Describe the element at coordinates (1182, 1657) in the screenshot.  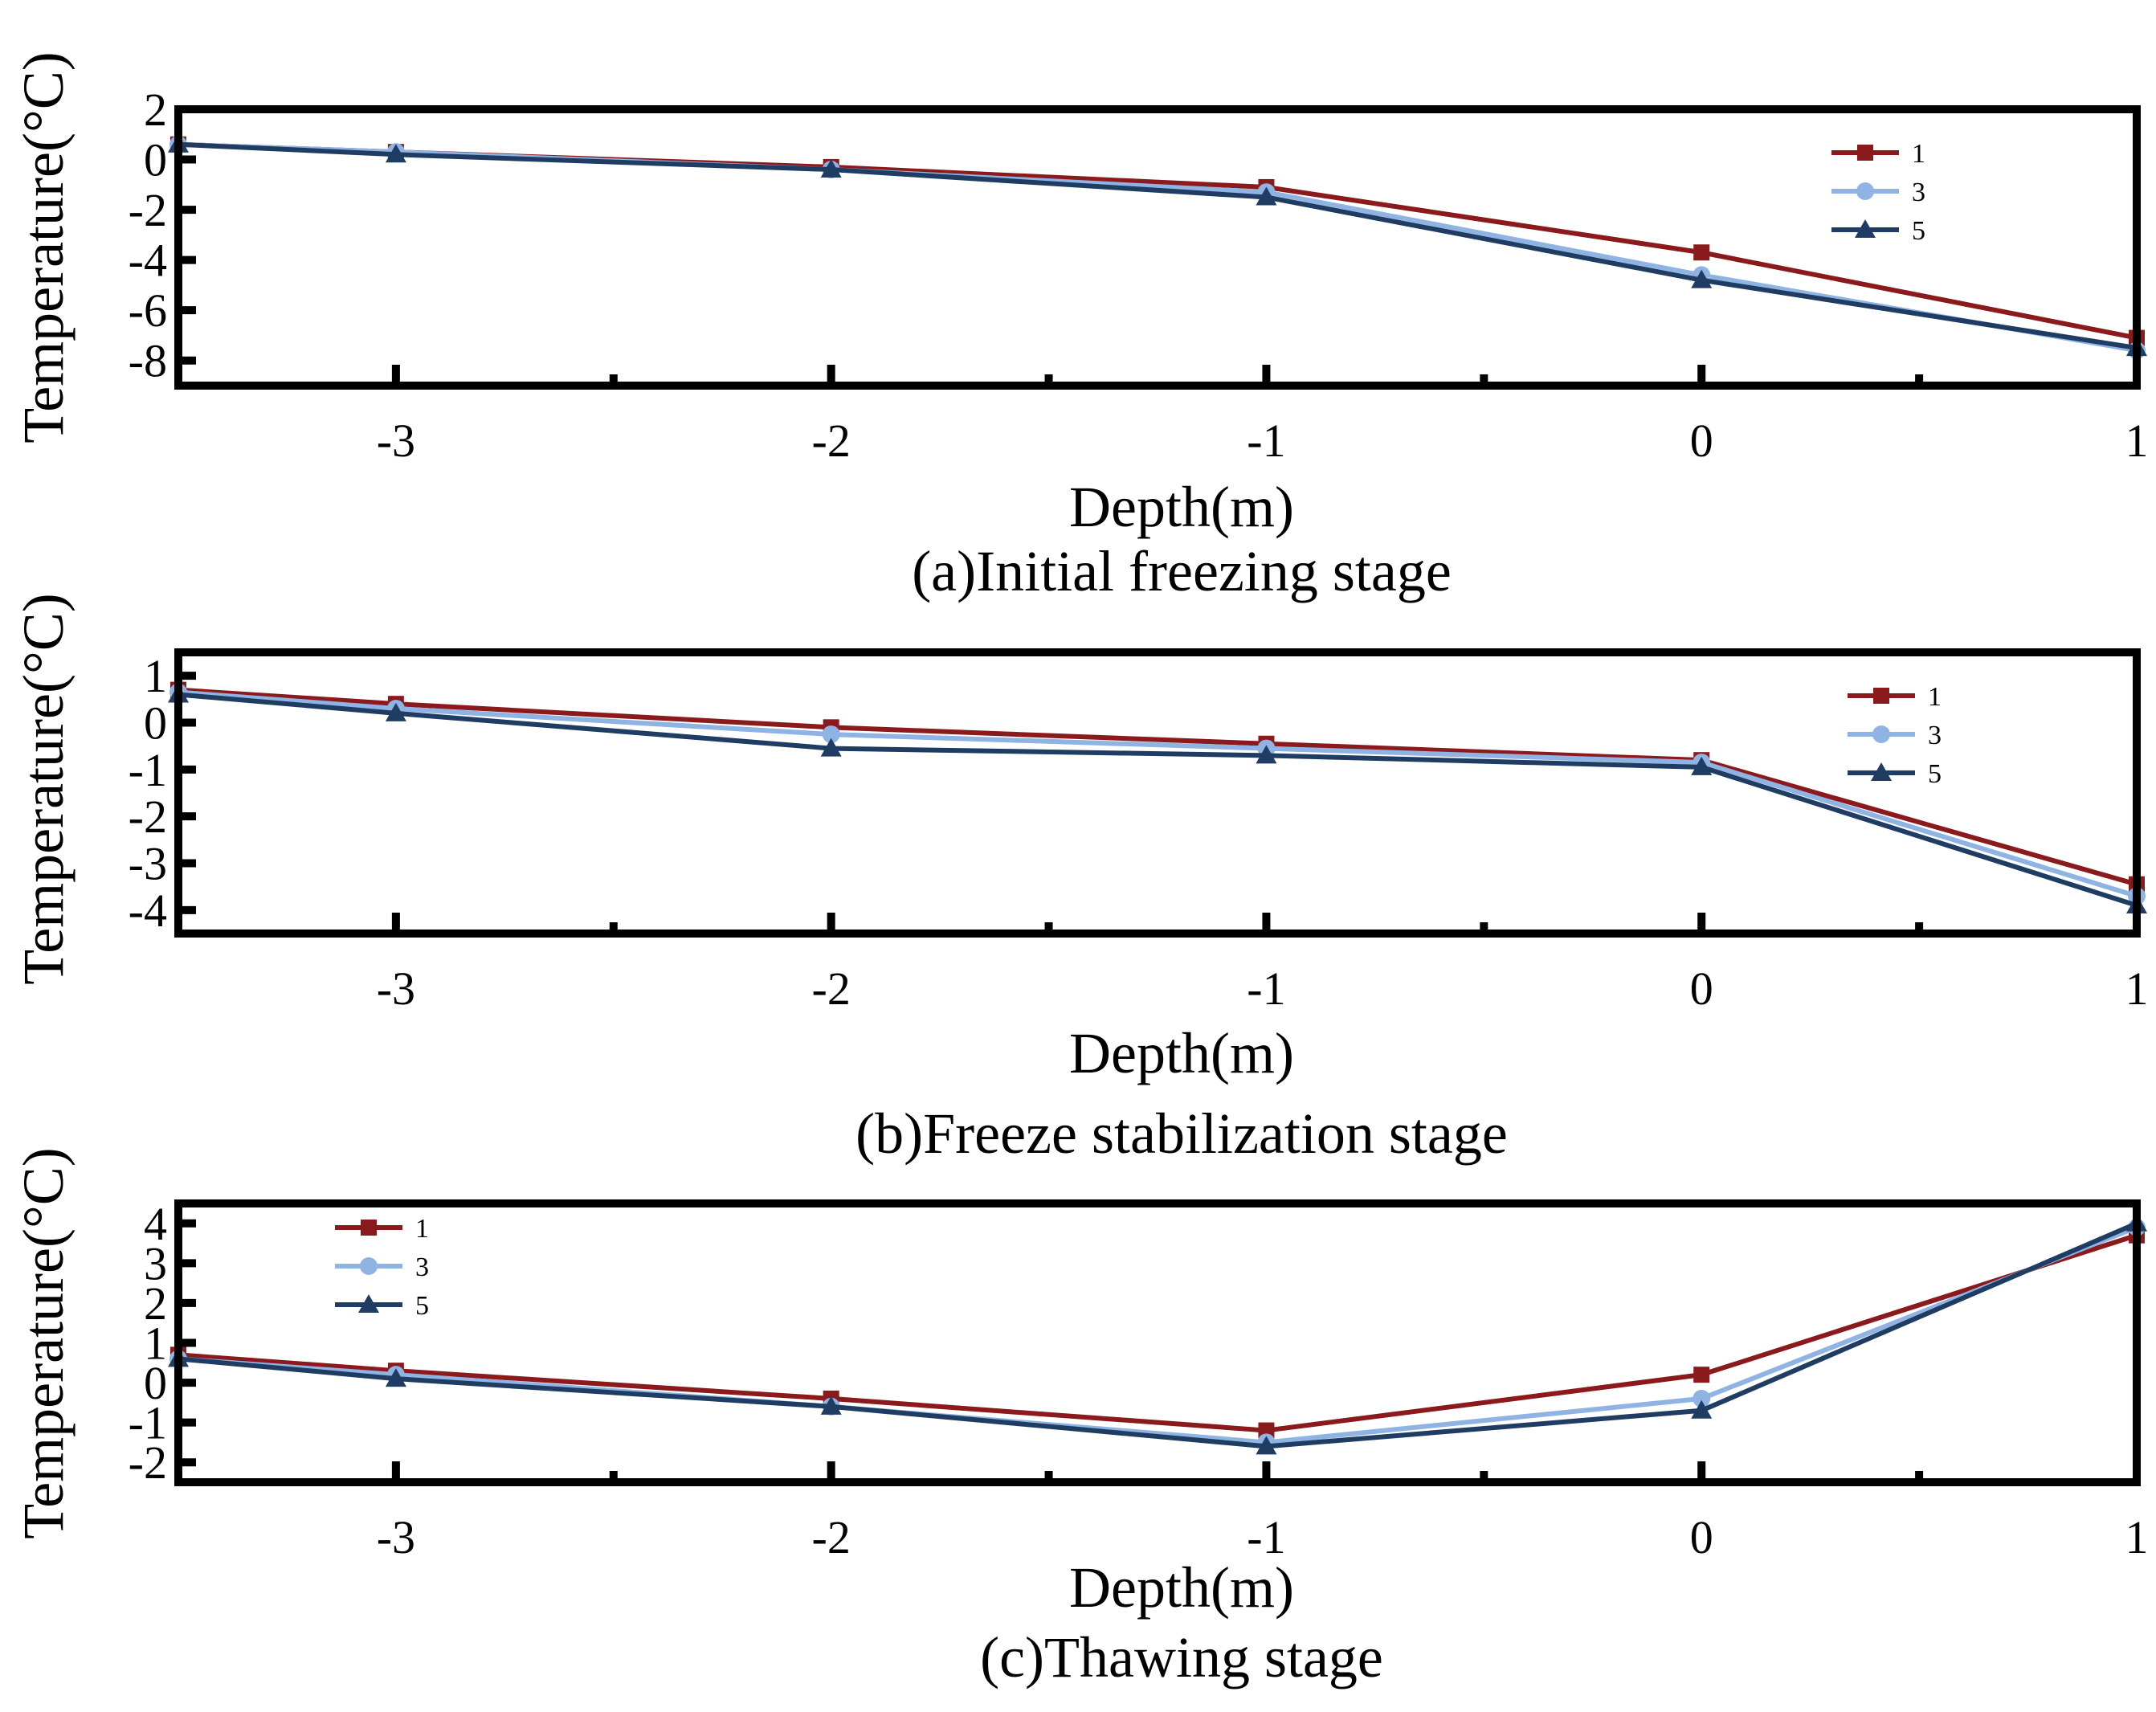
I see `panel-caption: (c)Thawing stage` at that location.